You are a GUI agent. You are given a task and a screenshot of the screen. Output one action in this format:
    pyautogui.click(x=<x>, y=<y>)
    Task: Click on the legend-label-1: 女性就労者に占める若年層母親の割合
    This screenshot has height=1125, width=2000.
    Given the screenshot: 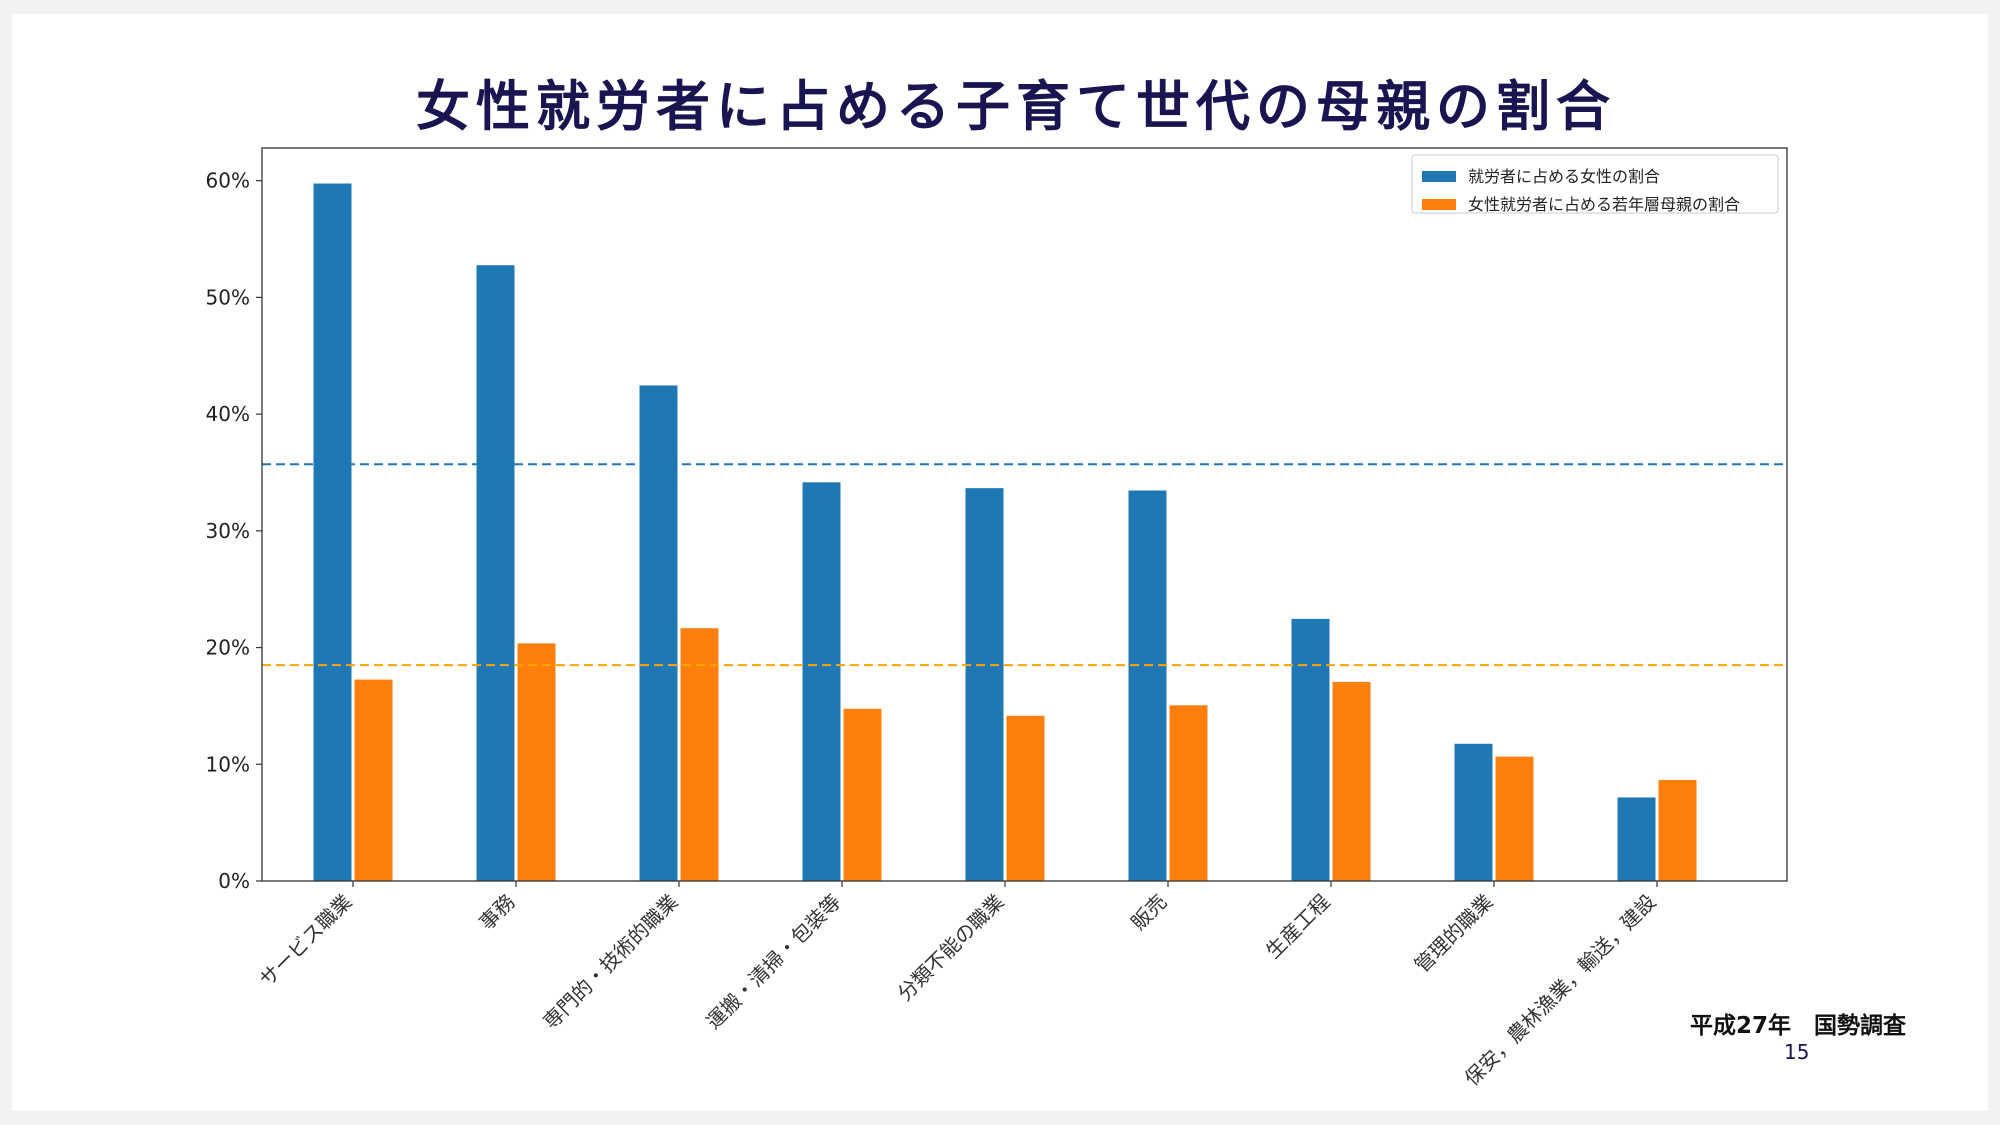 What is the action you would take?
    pyautogui.click(x=1604, y=204)
    